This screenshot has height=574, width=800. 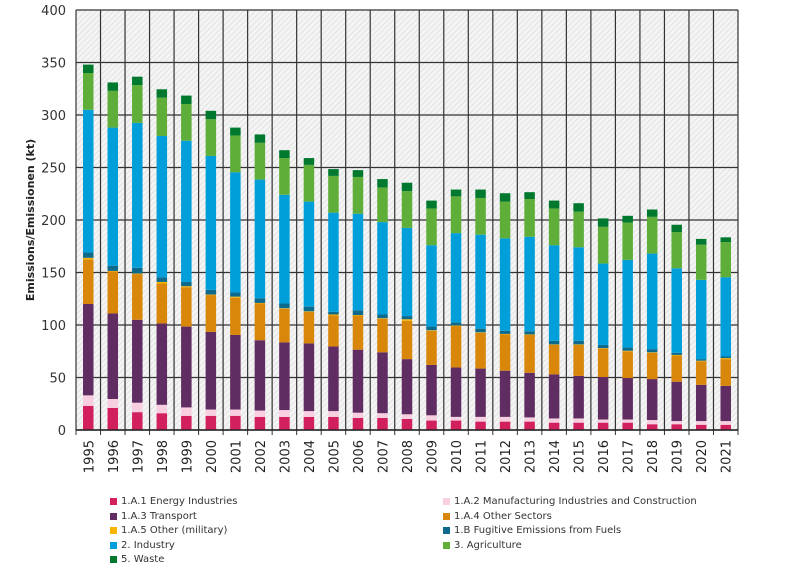 What do you see at coordinates (358, 415) in the screenshot?
I see `bar-segment-1-a-2-manufacturing-industries-and-construction-2006` at bounding box center [358, 415].